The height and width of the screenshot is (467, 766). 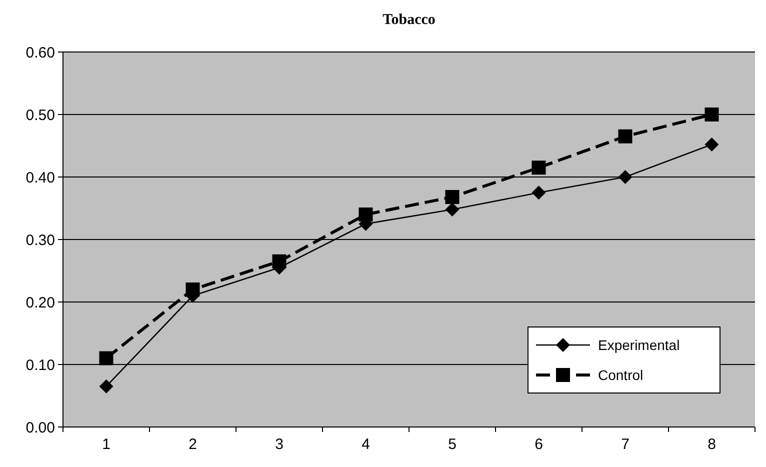 What do you see at coordinates (621, 374) in the screenshot?
I see `legend-label: Control` at bounding box center [621, 374].